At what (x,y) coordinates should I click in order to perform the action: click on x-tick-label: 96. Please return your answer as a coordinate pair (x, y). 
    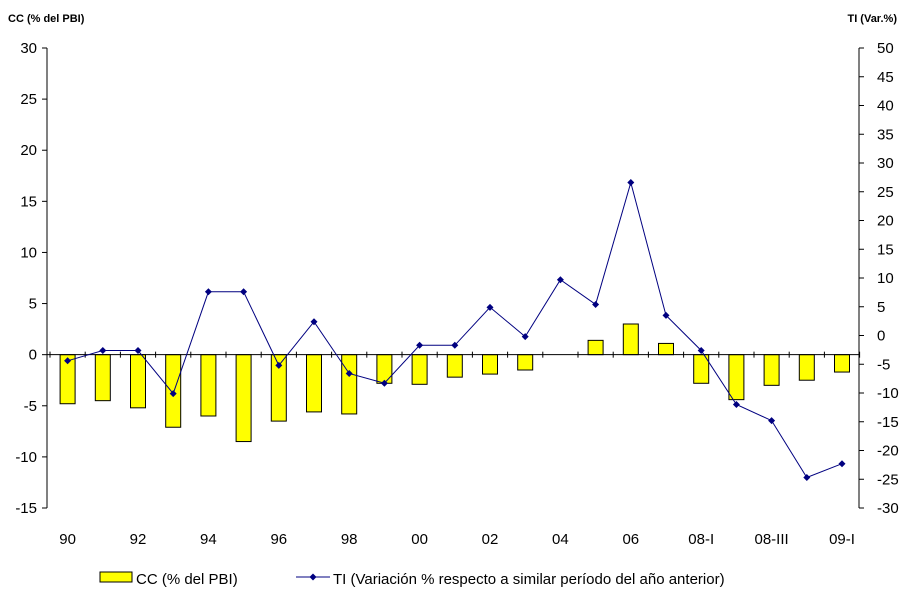
    Looking at the image, I should click on (278, 539).